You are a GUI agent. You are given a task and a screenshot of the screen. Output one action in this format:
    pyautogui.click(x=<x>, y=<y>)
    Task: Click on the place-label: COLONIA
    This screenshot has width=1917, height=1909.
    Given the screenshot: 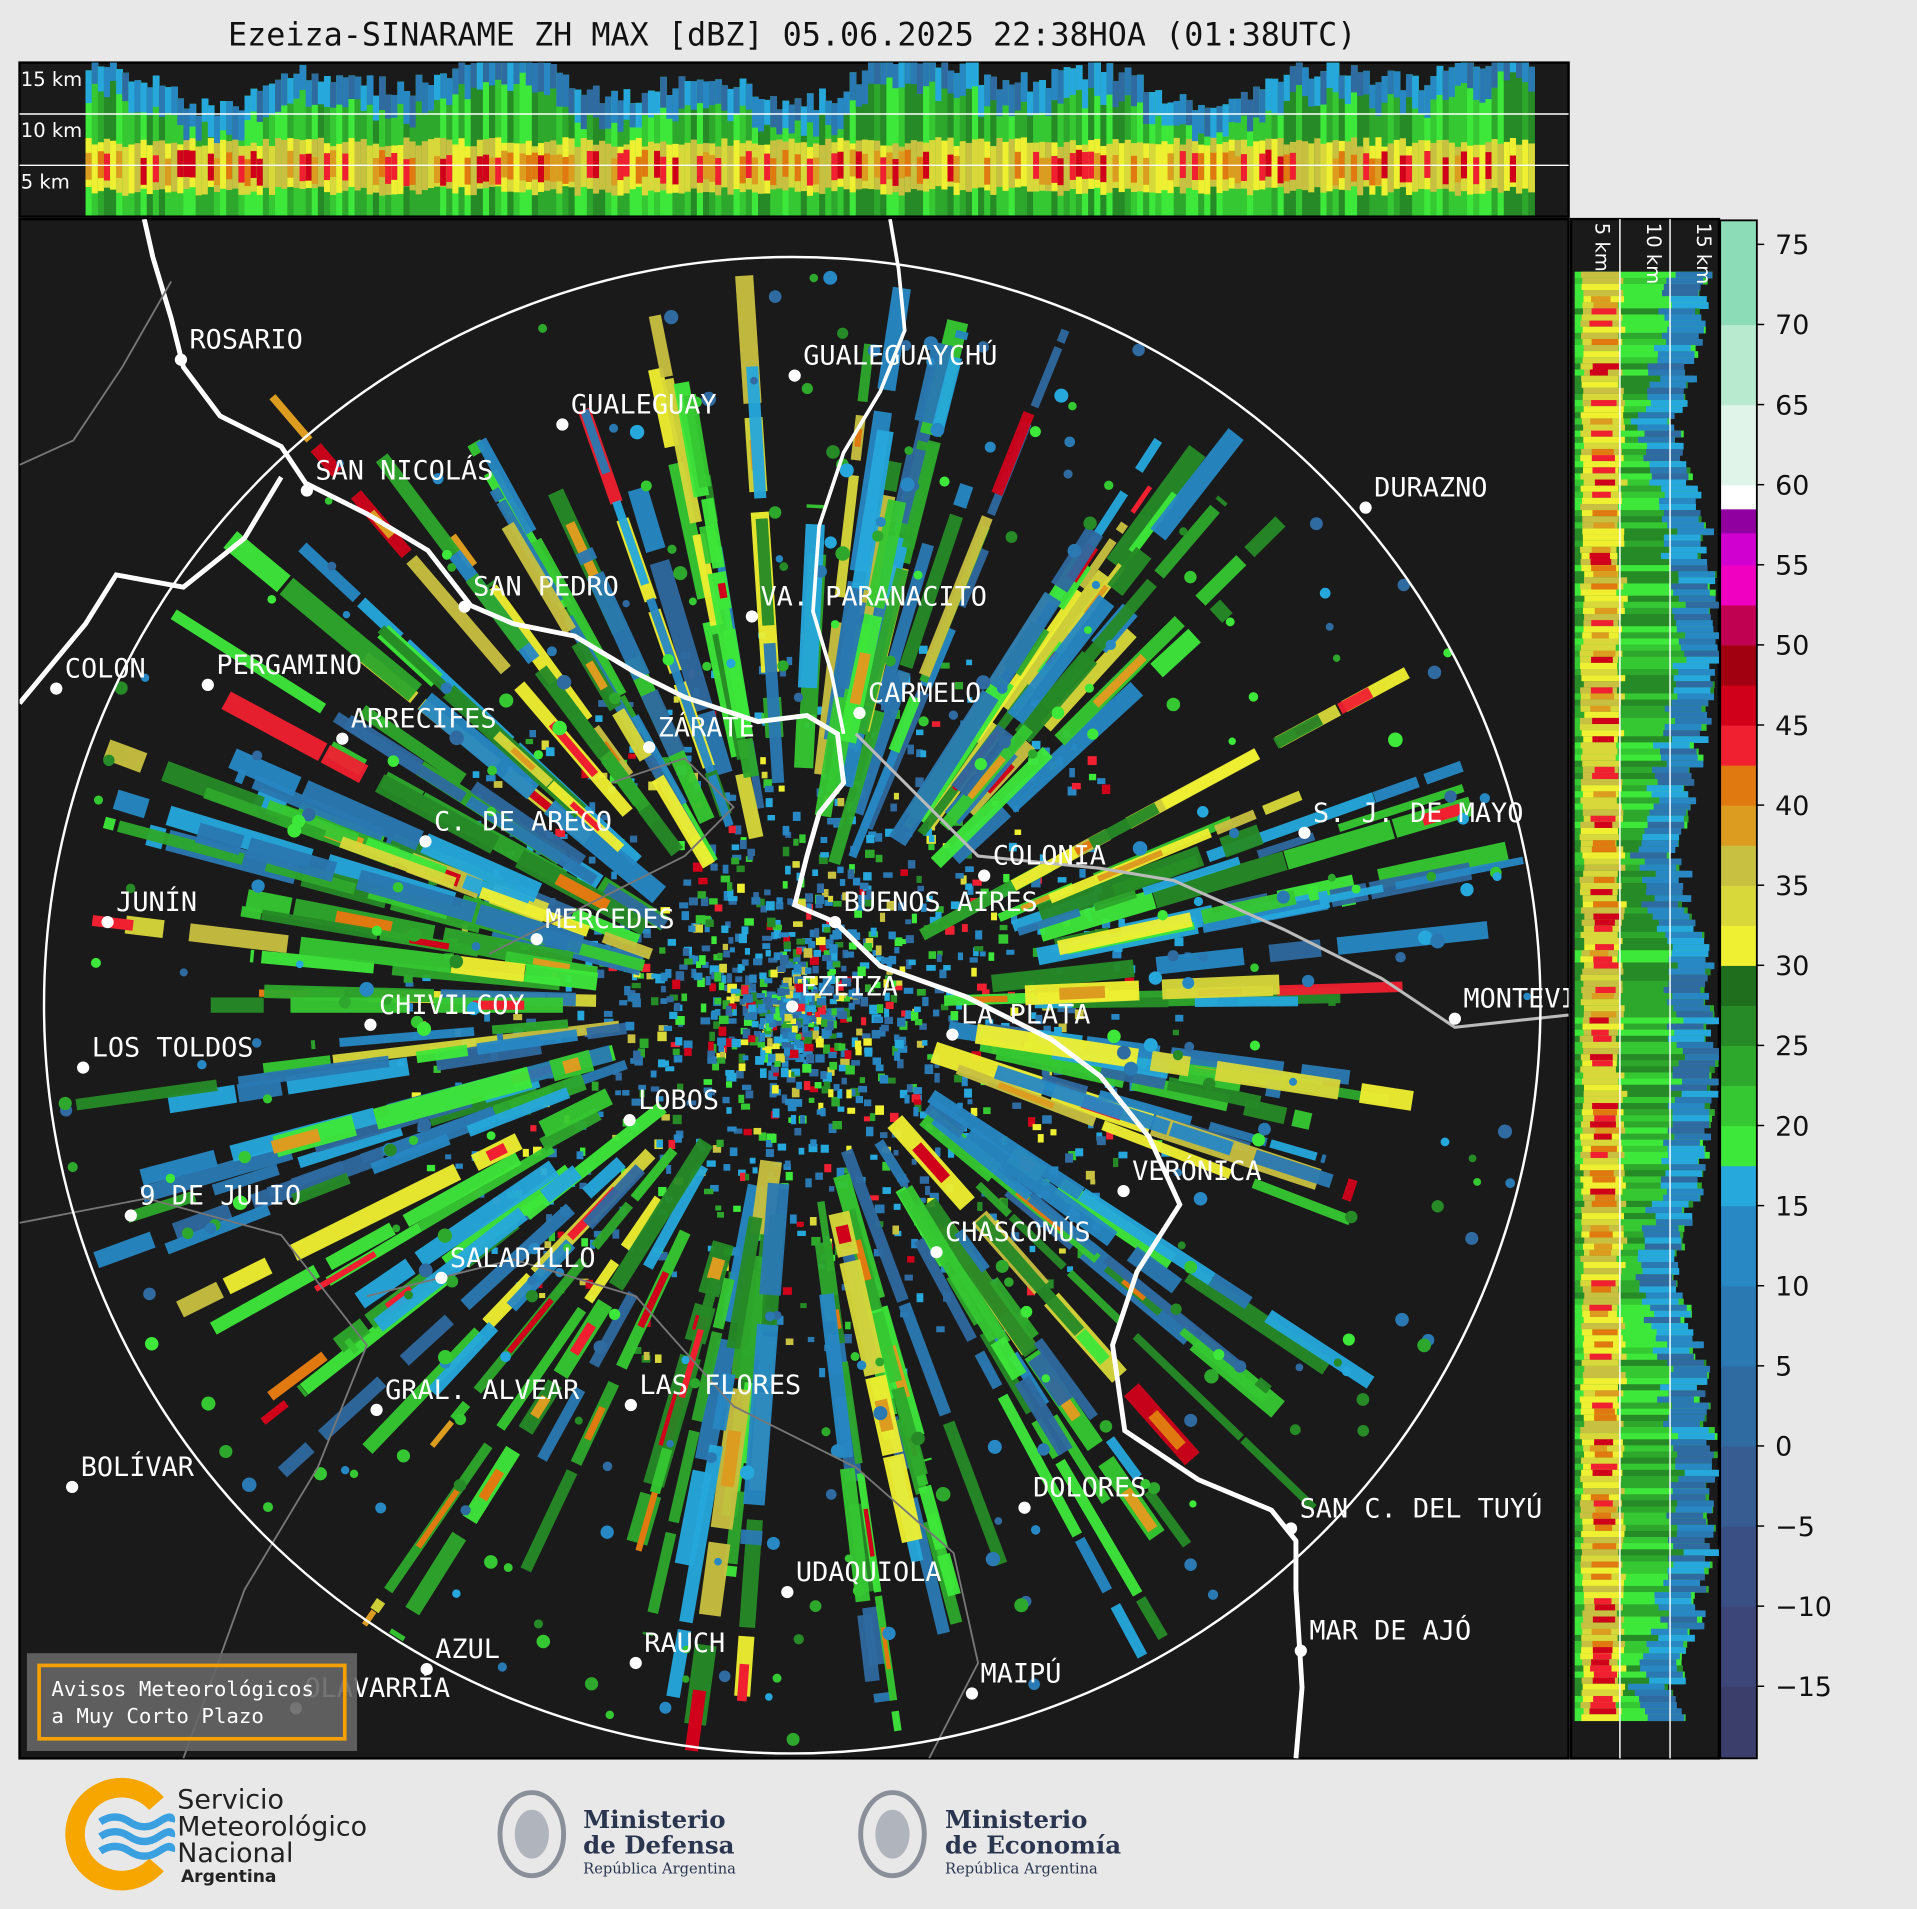 What is the action you would take?
    pyautogui.click(x=1049, y=856)
    